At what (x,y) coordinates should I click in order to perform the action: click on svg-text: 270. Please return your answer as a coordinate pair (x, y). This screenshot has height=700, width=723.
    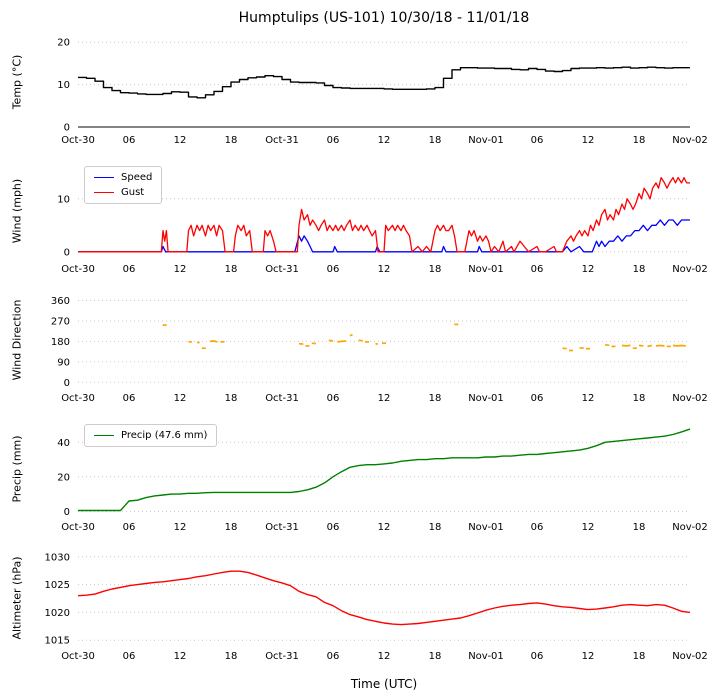
    Looking at the image, I should click on (60, 322).